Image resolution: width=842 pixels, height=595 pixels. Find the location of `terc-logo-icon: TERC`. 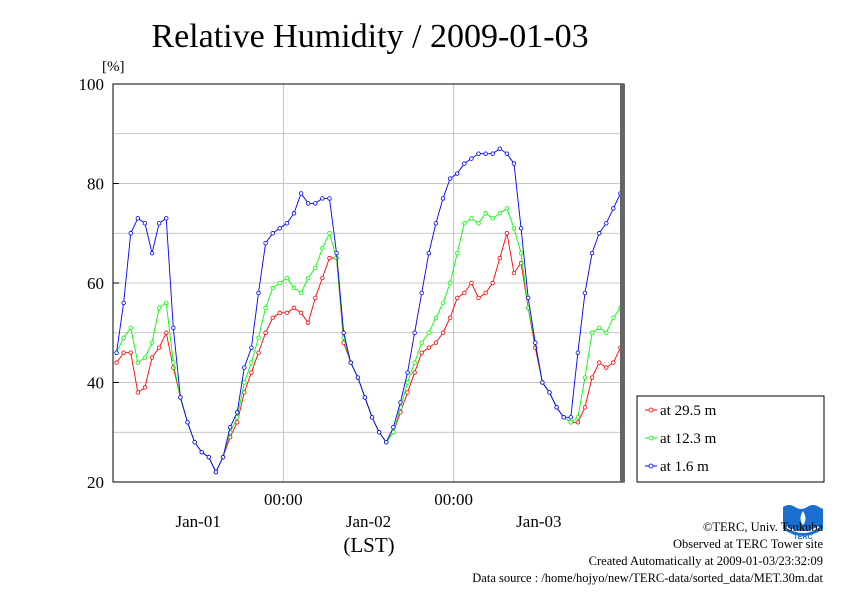

terc-logo-icon: TERC is located at coordinates (803, 523).